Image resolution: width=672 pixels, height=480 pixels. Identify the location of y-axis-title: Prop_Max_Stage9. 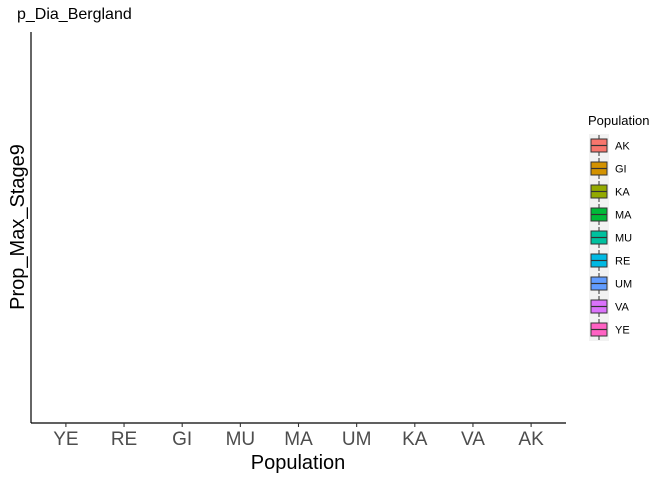
(18, 227).